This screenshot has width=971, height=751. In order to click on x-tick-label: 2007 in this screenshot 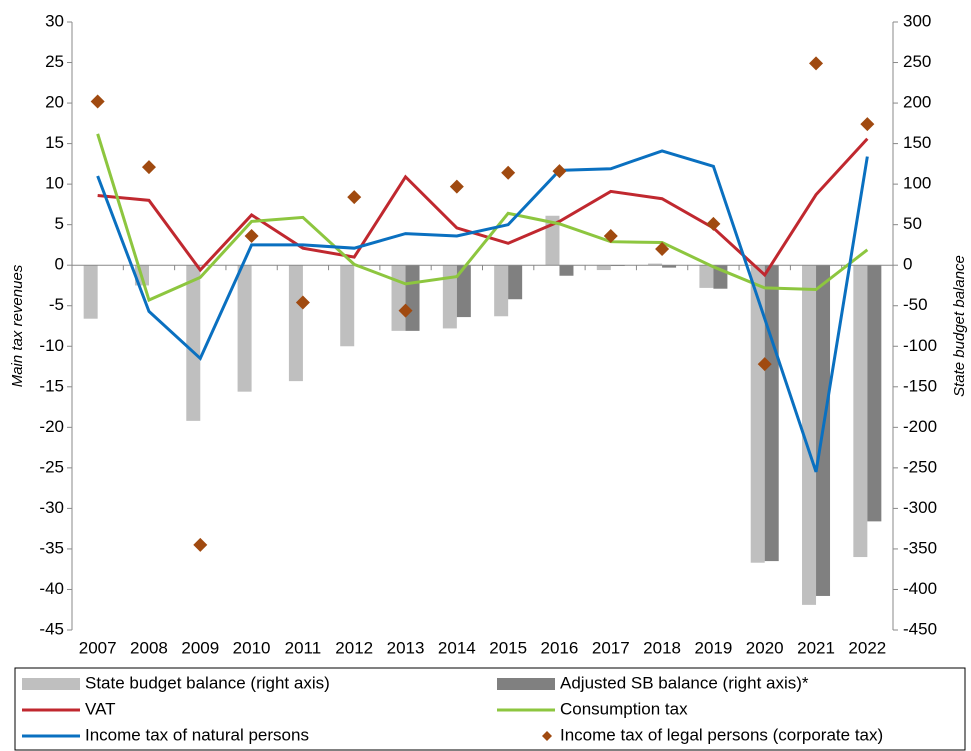, I will do `click(98, 647)`.